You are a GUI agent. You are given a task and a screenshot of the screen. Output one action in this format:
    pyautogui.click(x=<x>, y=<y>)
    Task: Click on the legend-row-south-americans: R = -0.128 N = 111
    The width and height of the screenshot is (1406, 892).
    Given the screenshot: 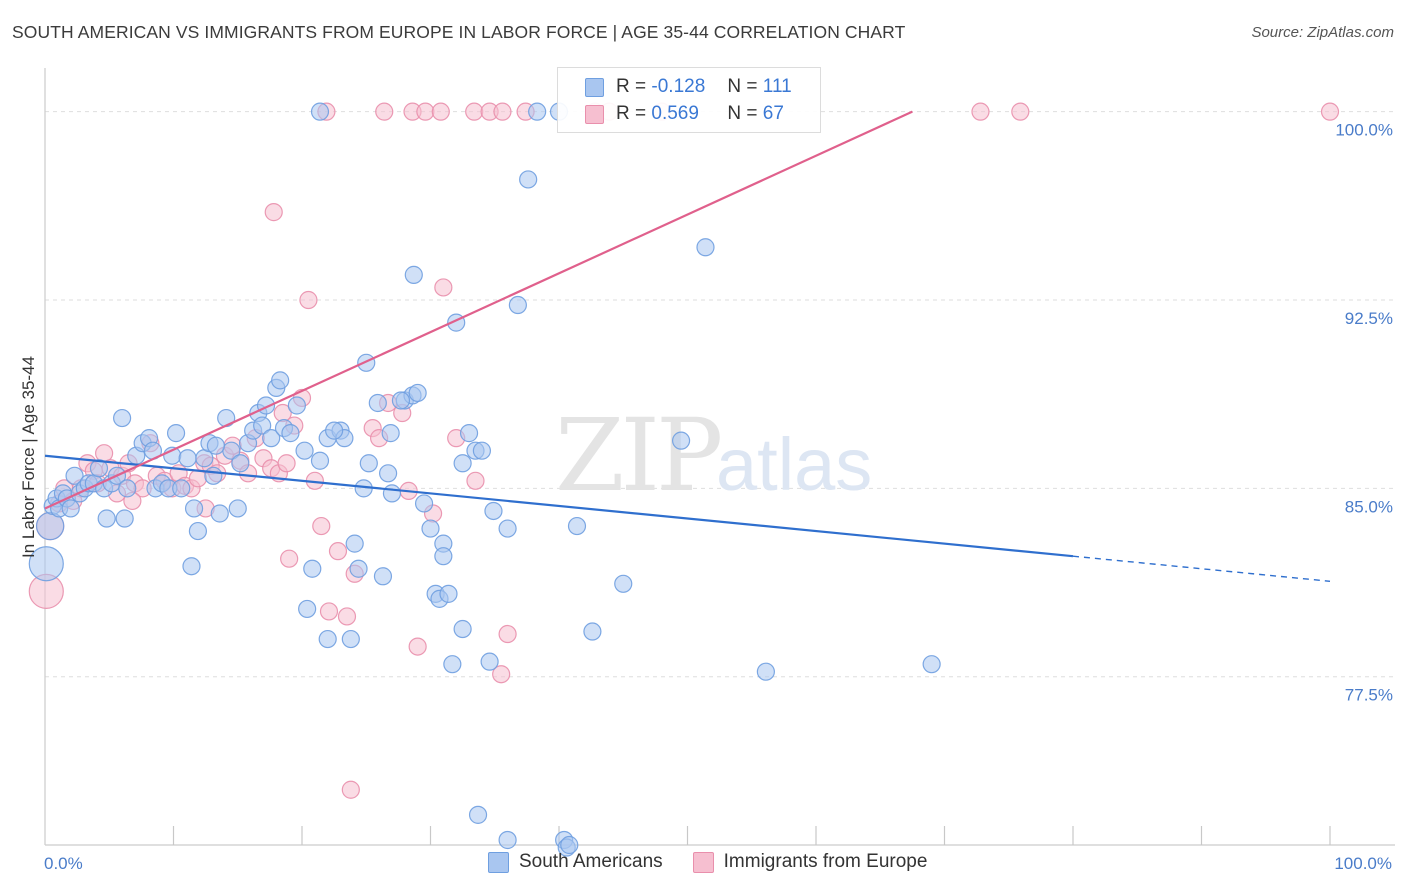 What is the action you would take?
    pyautogui.click(x=675, y=87)
    